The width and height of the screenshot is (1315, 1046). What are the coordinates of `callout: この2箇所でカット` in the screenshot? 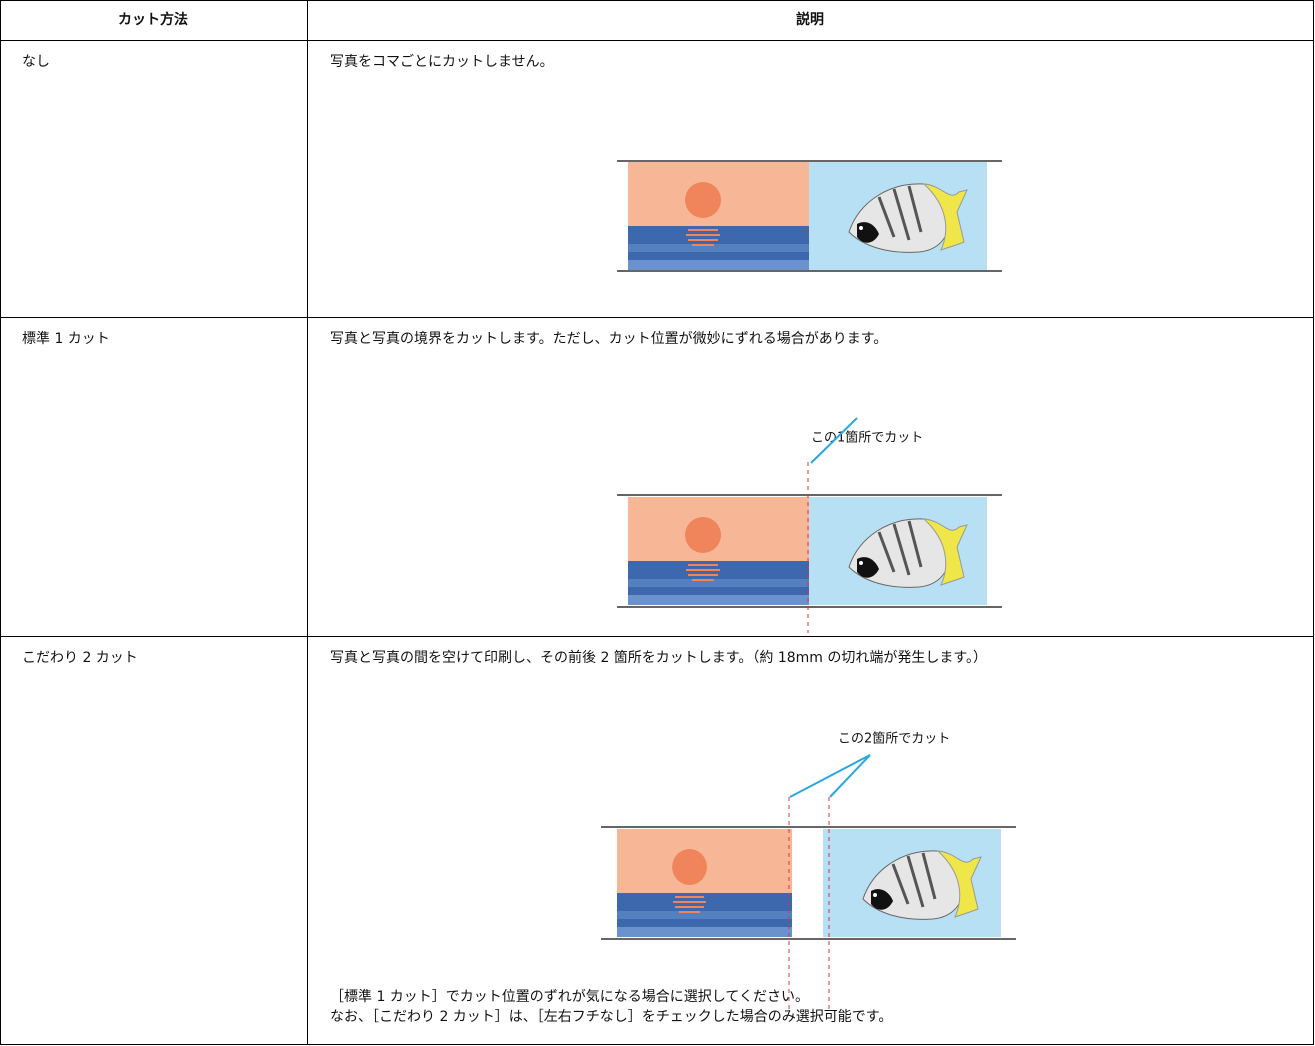 It's located at (894, 739).